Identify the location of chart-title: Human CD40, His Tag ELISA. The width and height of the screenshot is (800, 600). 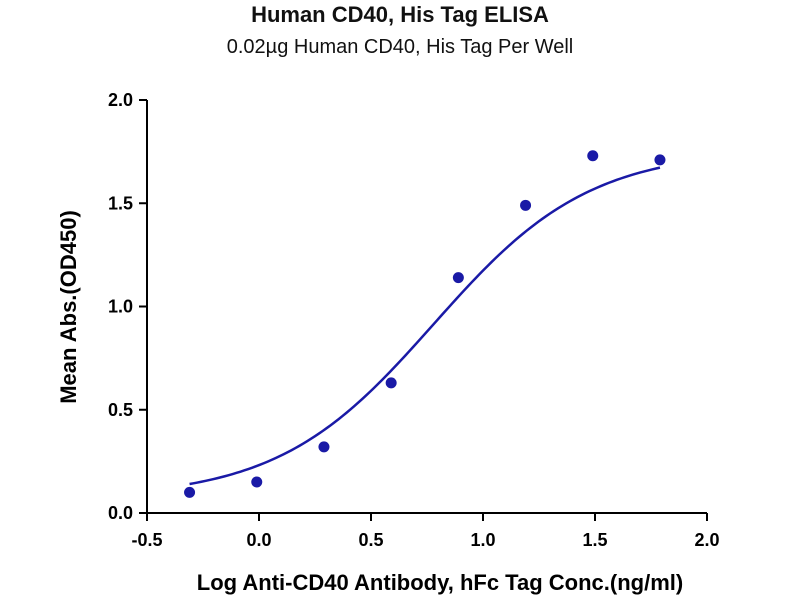
(400, 14).